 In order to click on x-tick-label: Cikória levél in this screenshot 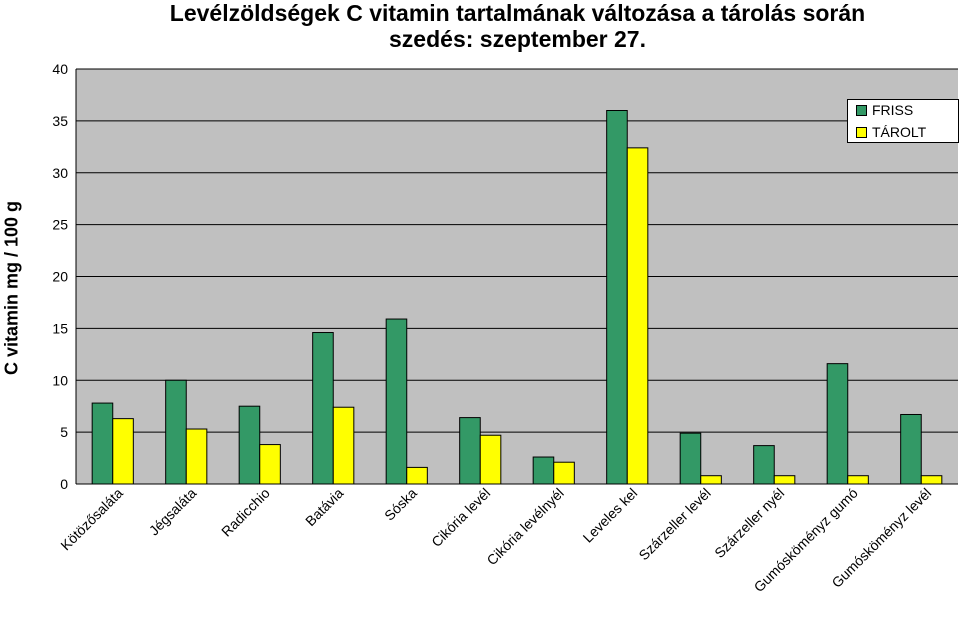, I will do `click(460, 517)`.